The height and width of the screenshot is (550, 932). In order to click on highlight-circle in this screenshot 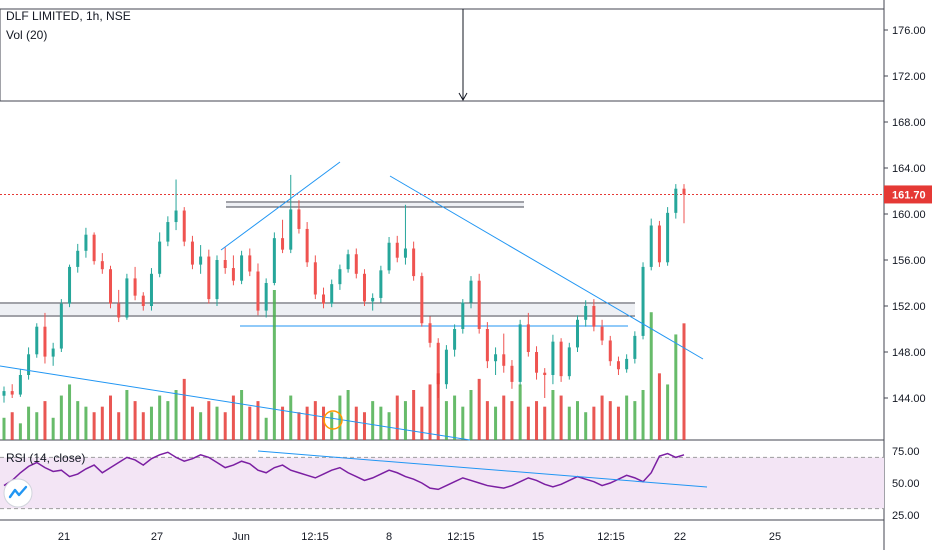, I will do `click(333, 420)`.